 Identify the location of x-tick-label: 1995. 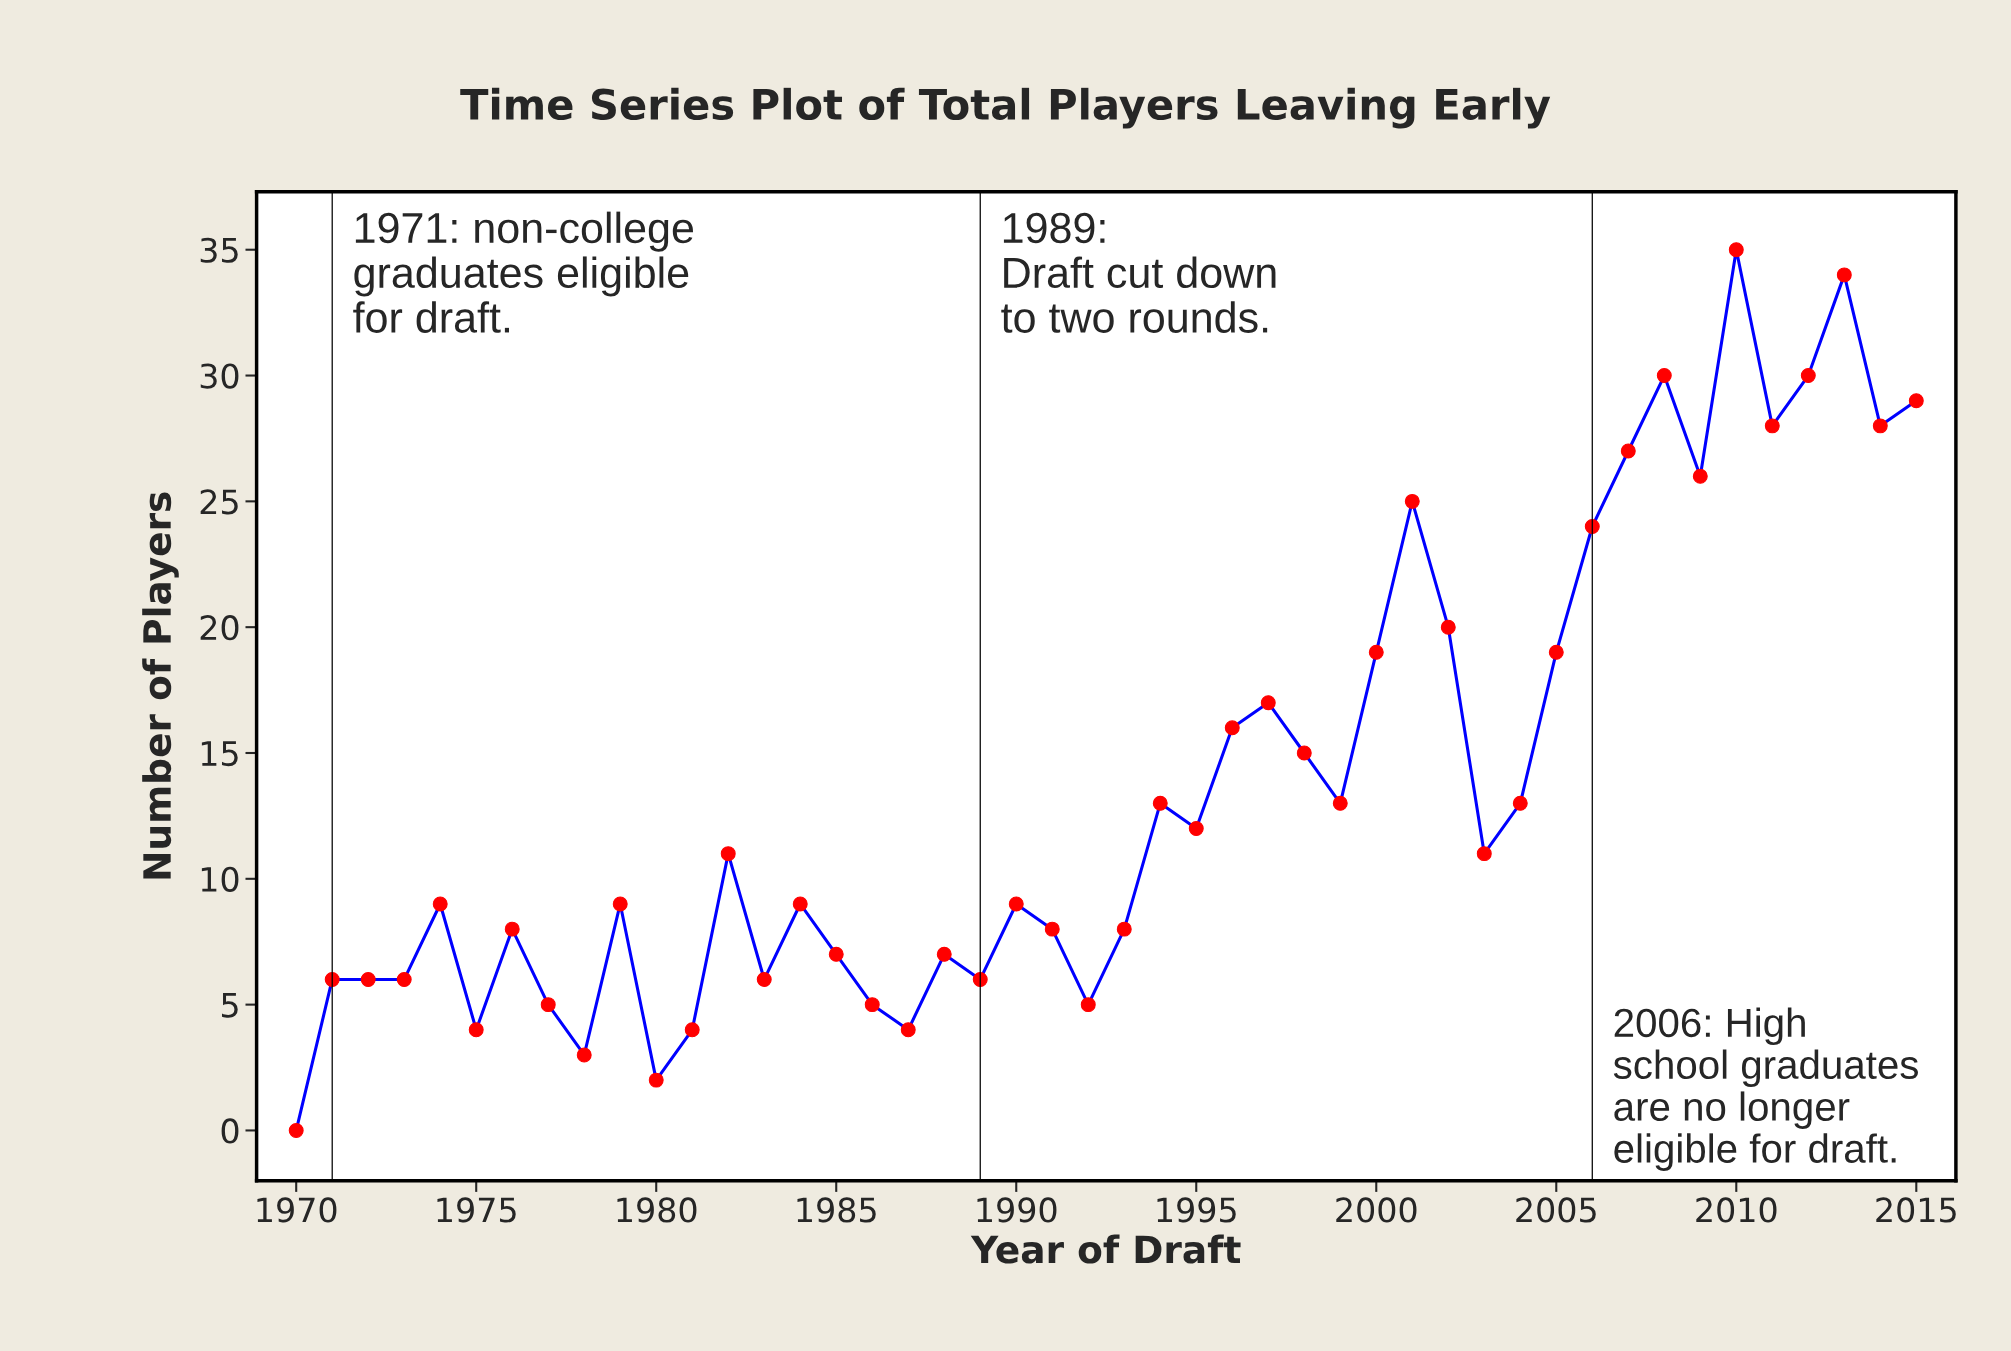
(1196, 1210).